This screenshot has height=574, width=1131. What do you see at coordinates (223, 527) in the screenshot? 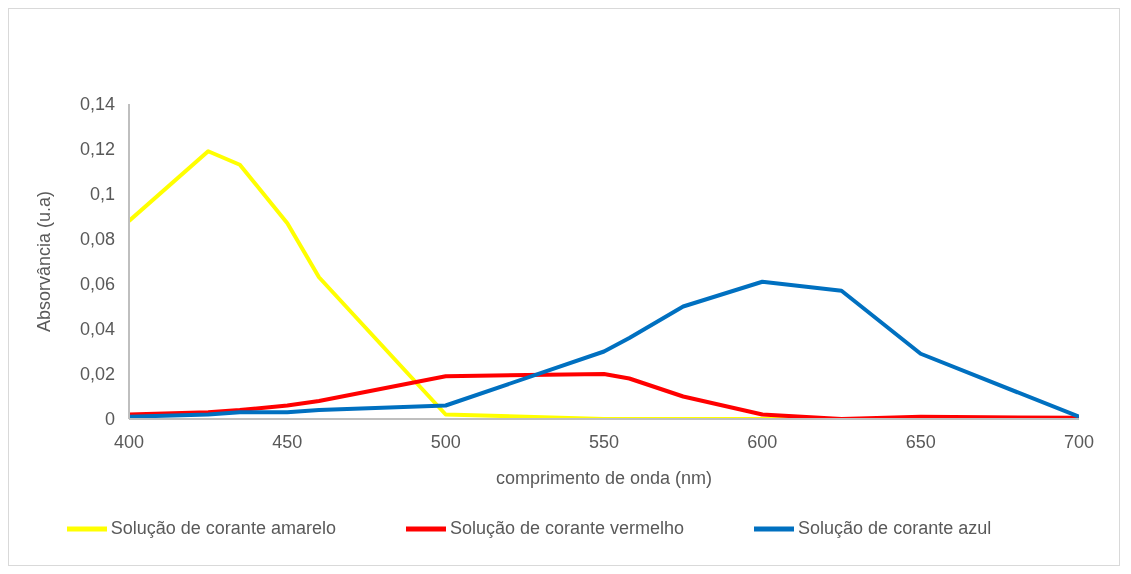
I see `legend-label: Solução de corante amarelo` at bounding box center [223, 527].